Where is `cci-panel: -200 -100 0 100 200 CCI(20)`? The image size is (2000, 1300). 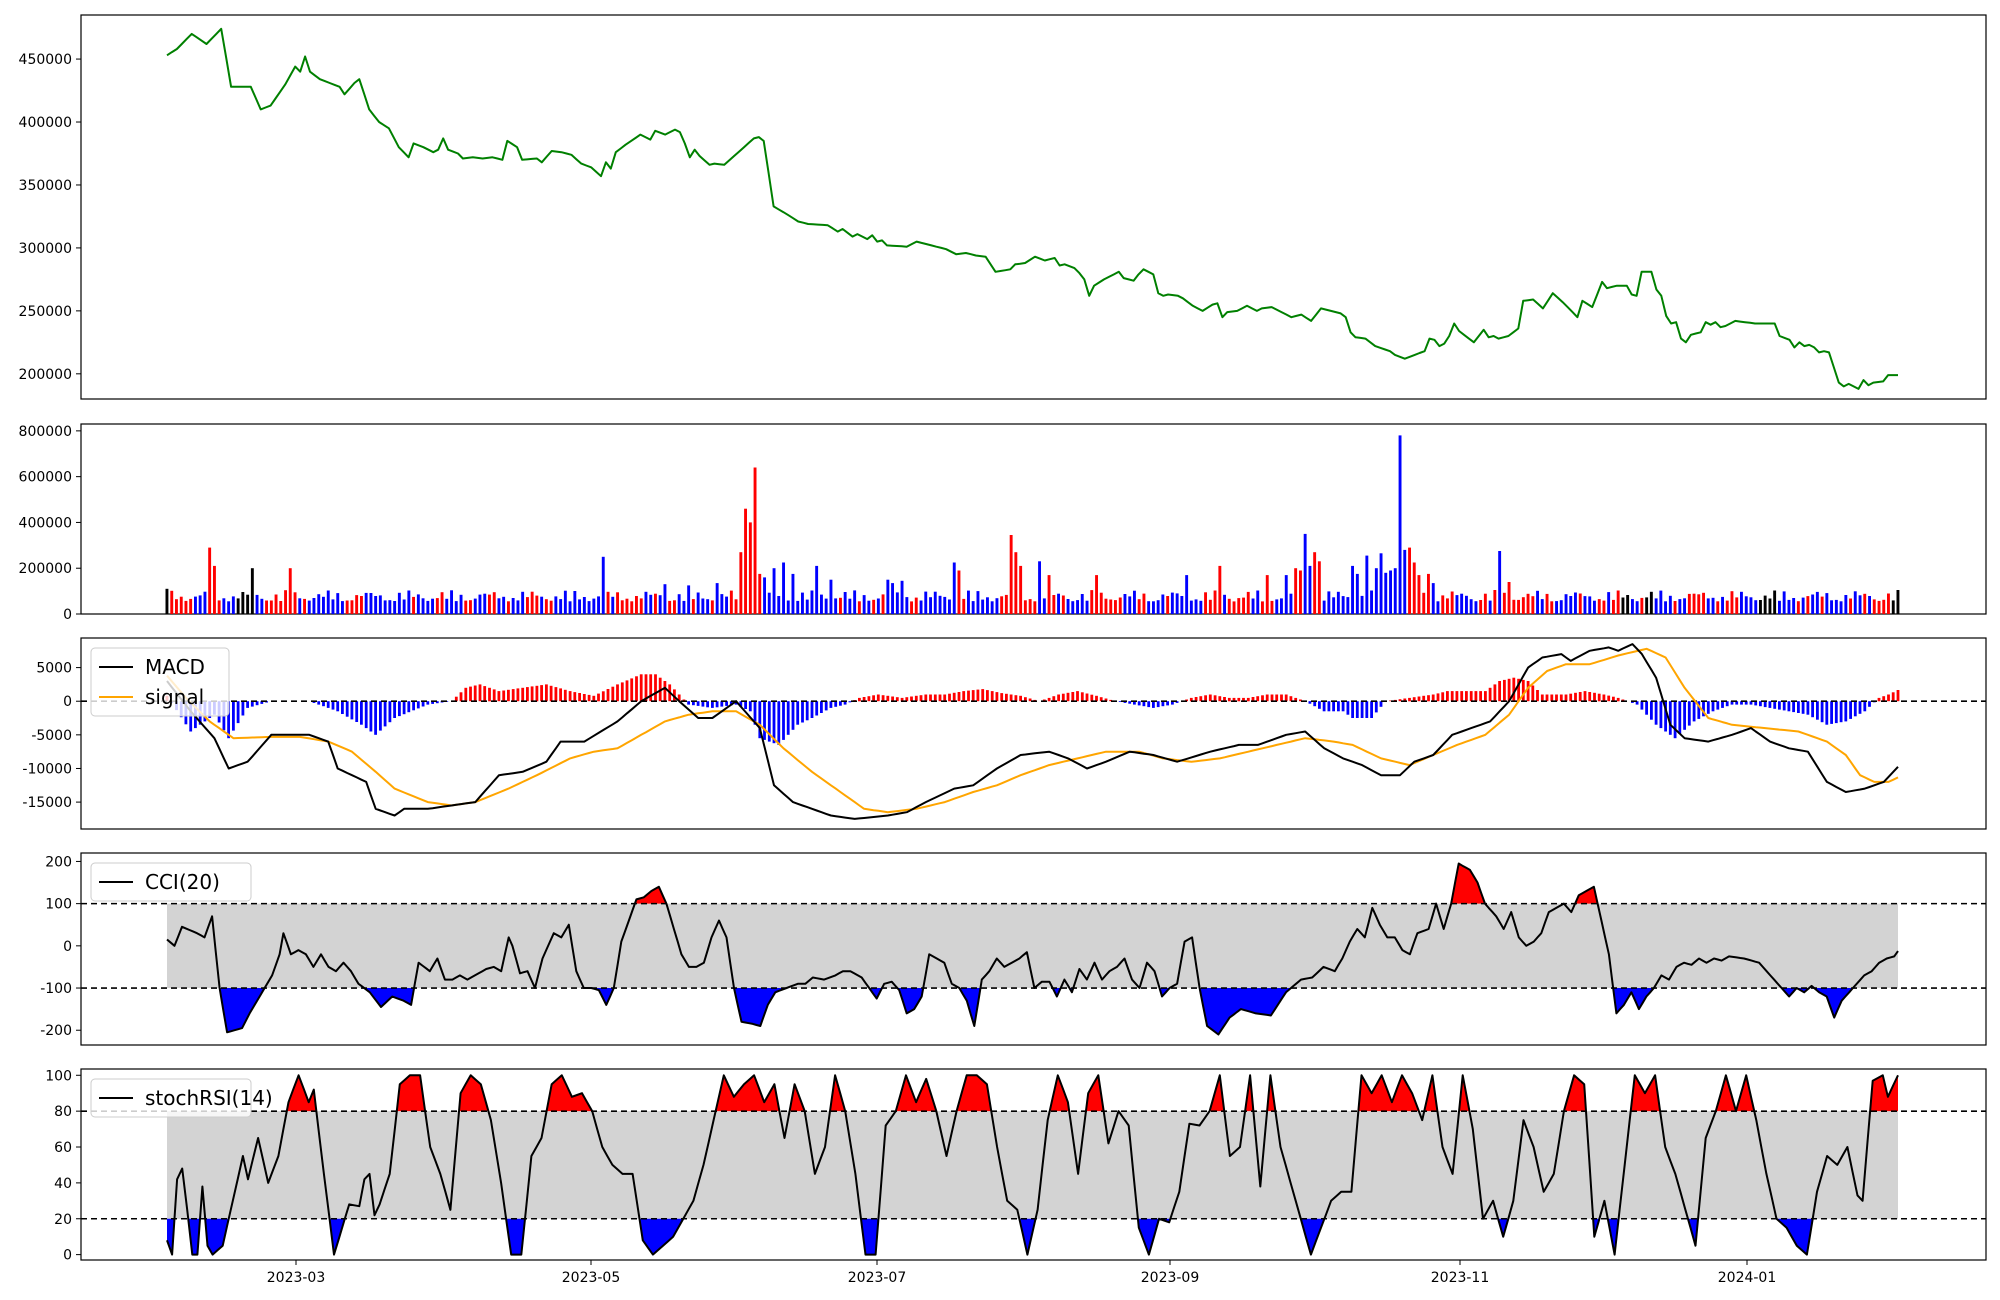 cci-panel: -200 -100 0 100 200 CCI(20) is located at coordinates (1013, 949).